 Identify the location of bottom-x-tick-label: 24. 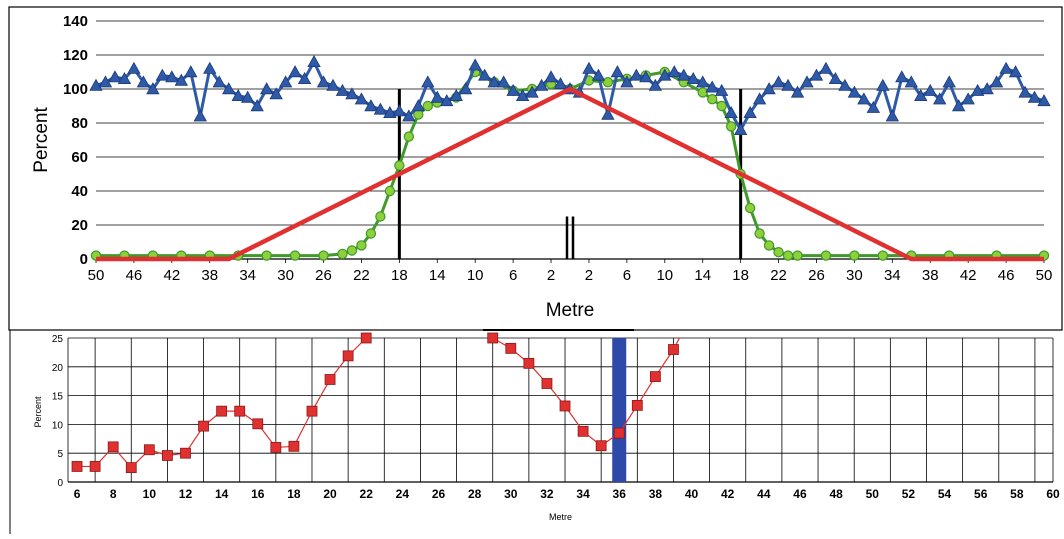
(403, 494).